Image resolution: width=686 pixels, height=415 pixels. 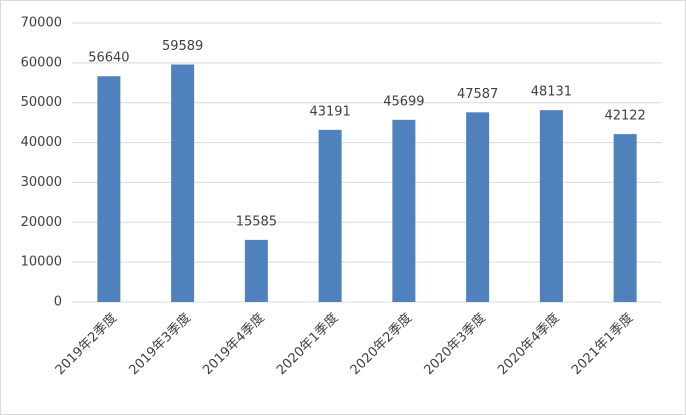 What do you see at coordinates (41, 142) in the screenshot?
I see `y-tick-label: 40000` at bounding box center [41, 142].